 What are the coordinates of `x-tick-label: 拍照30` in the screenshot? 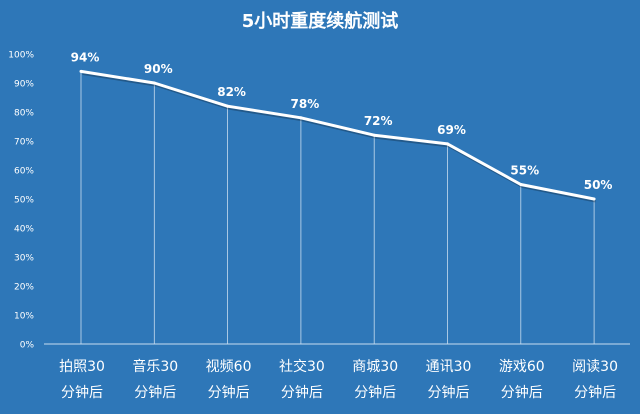 It's located at (82, 367).